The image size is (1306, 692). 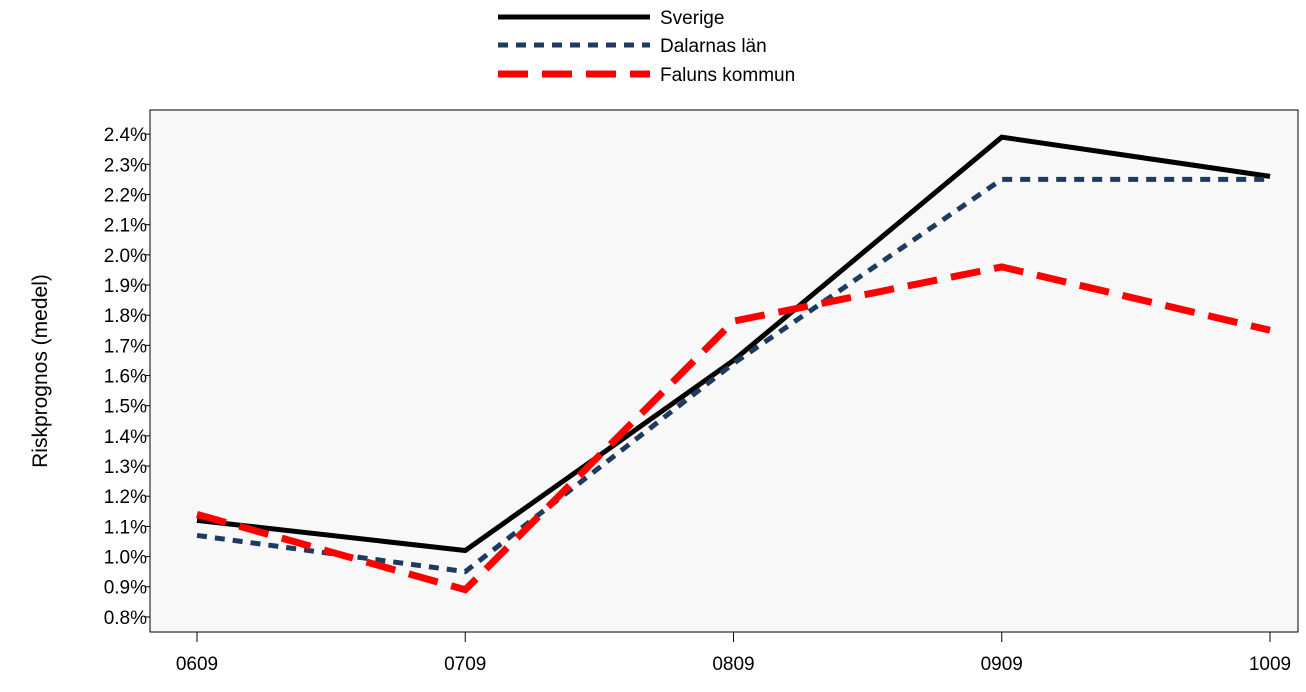 I want to click on y-tick-label: 2.1%, so click(x=125, y=226).